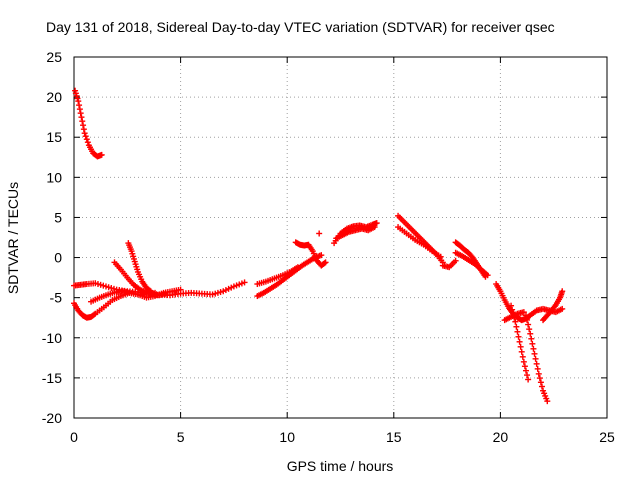 This screenshot has height=480, width=640. I want to click on series-arc-q, so click(471, 264).